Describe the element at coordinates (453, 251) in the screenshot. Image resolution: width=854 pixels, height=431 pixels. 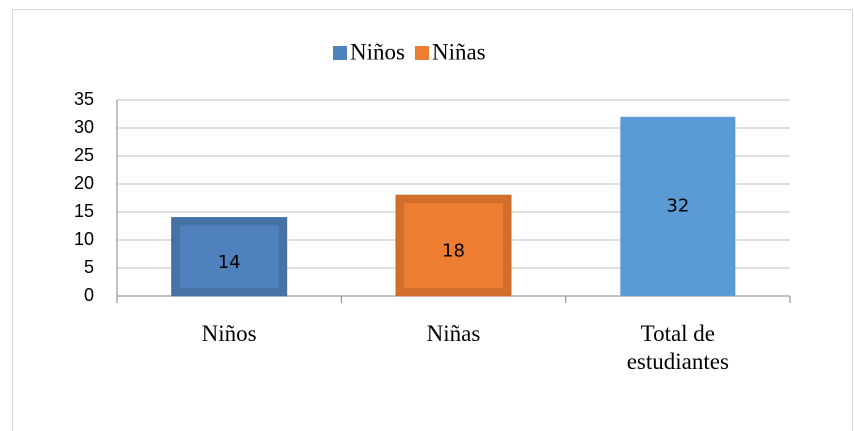
I see `data-label: 18` at that location.